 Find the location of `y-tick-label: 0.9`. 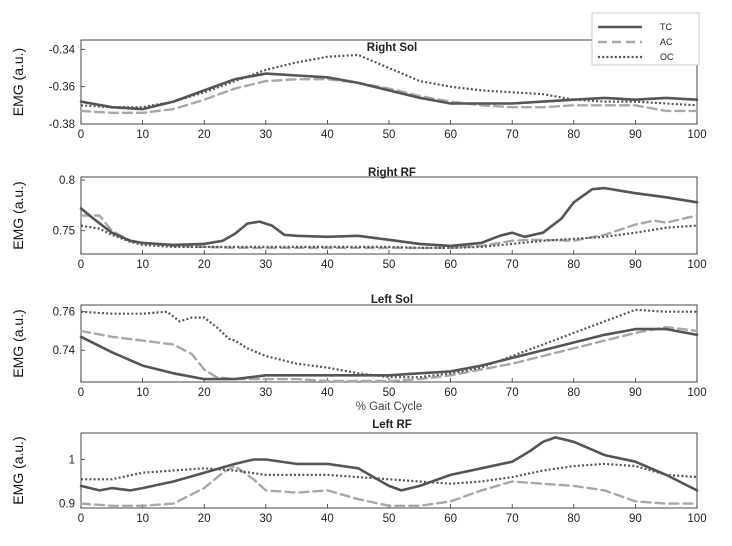

y-tick-label: 0.9 is located at coordinates (67, 505).